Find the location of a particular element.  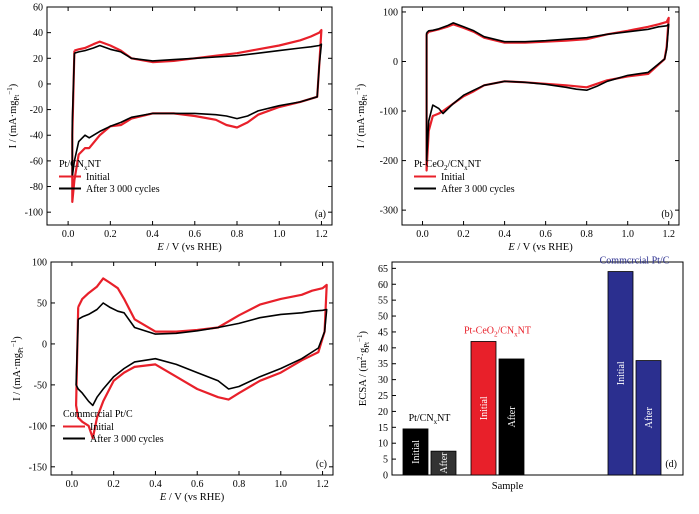

y-tick-label: -40 is located at coordinates (36, 136).